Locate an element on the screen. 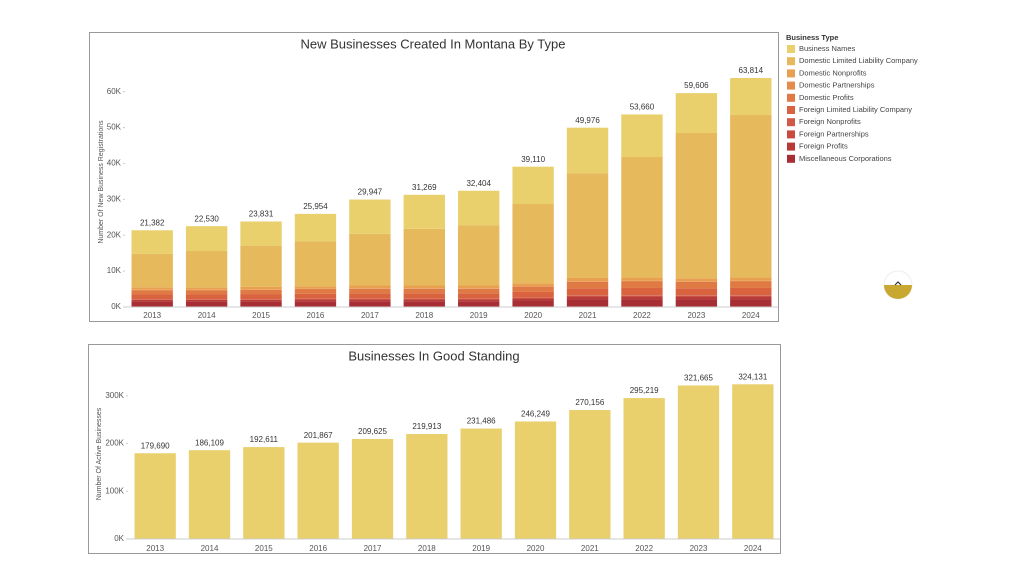  scroll-arrow is located at coordinates (898, 283).